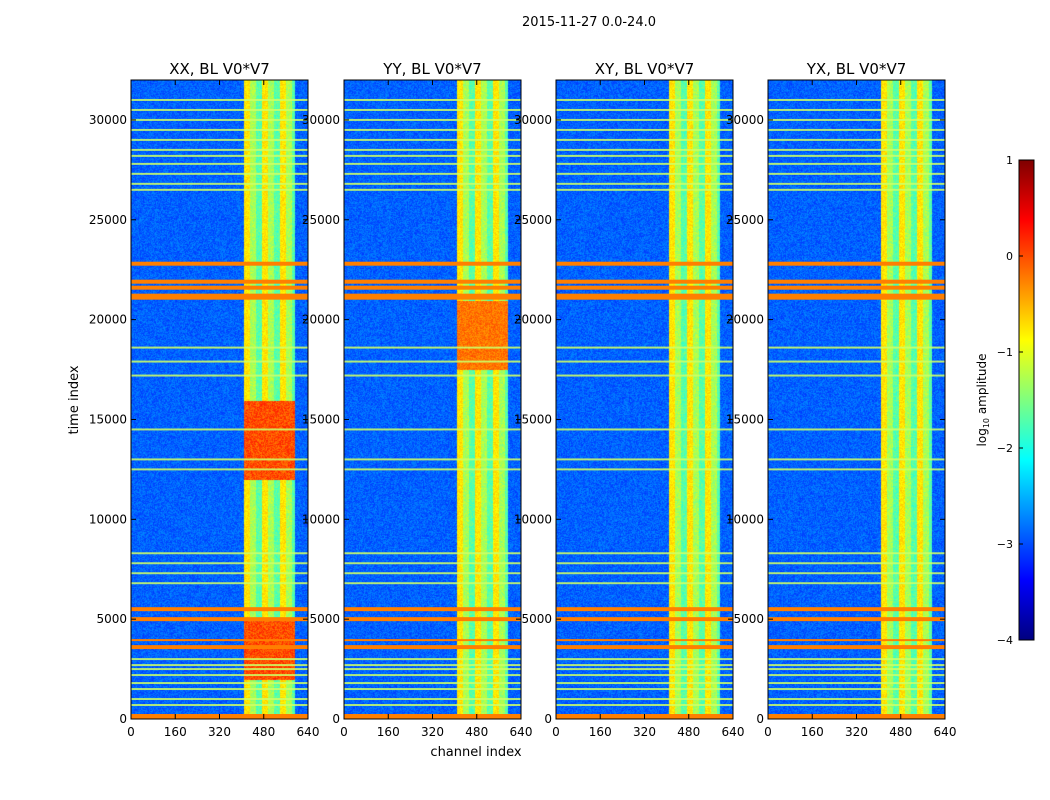 This screenshot has width=1050, height=800. What do you see at coordinates (1005, 448) in the screenshot?
I see `colorbar-tick-label: −2` at bounding box center [1005, 448].